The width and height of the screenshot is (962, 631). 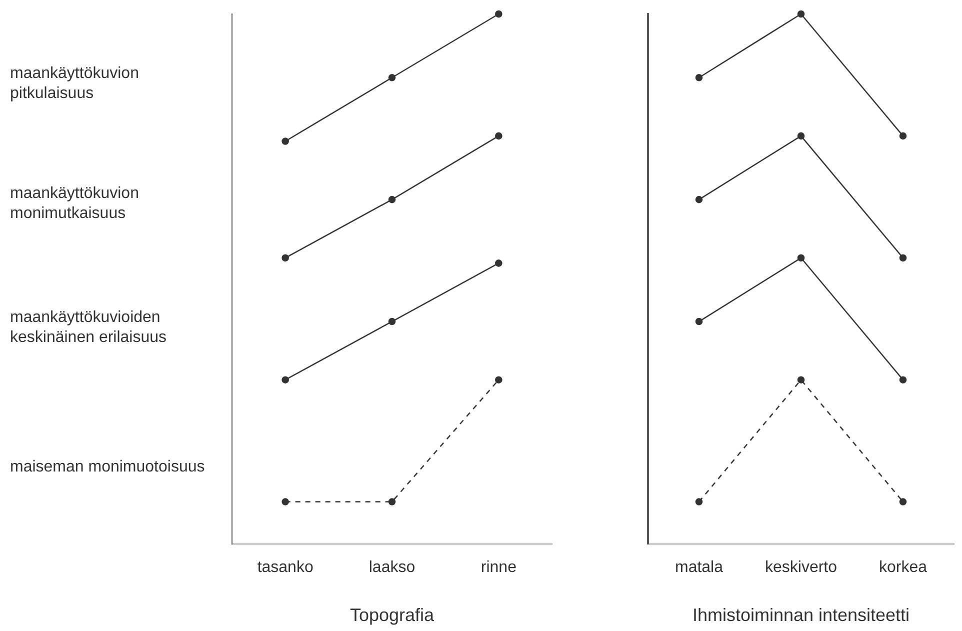 I want to click on x-tick-label: matala, so click(x=699, y=567).